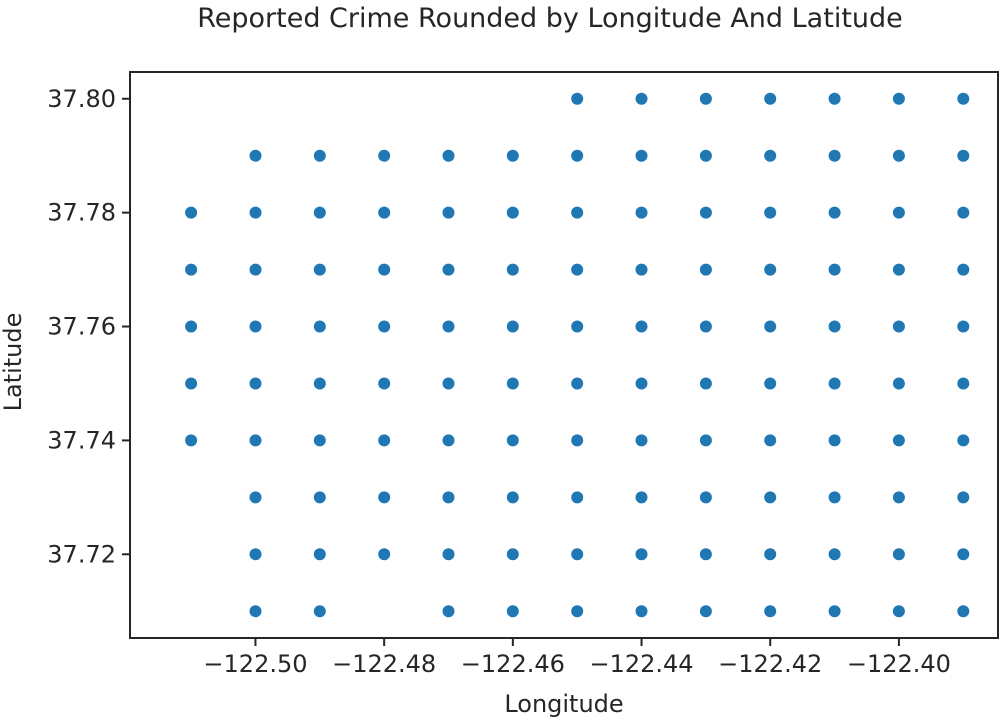 The image size is (1003, 721). I want to click on x-tick-label: −122.46, so click(513, 664).